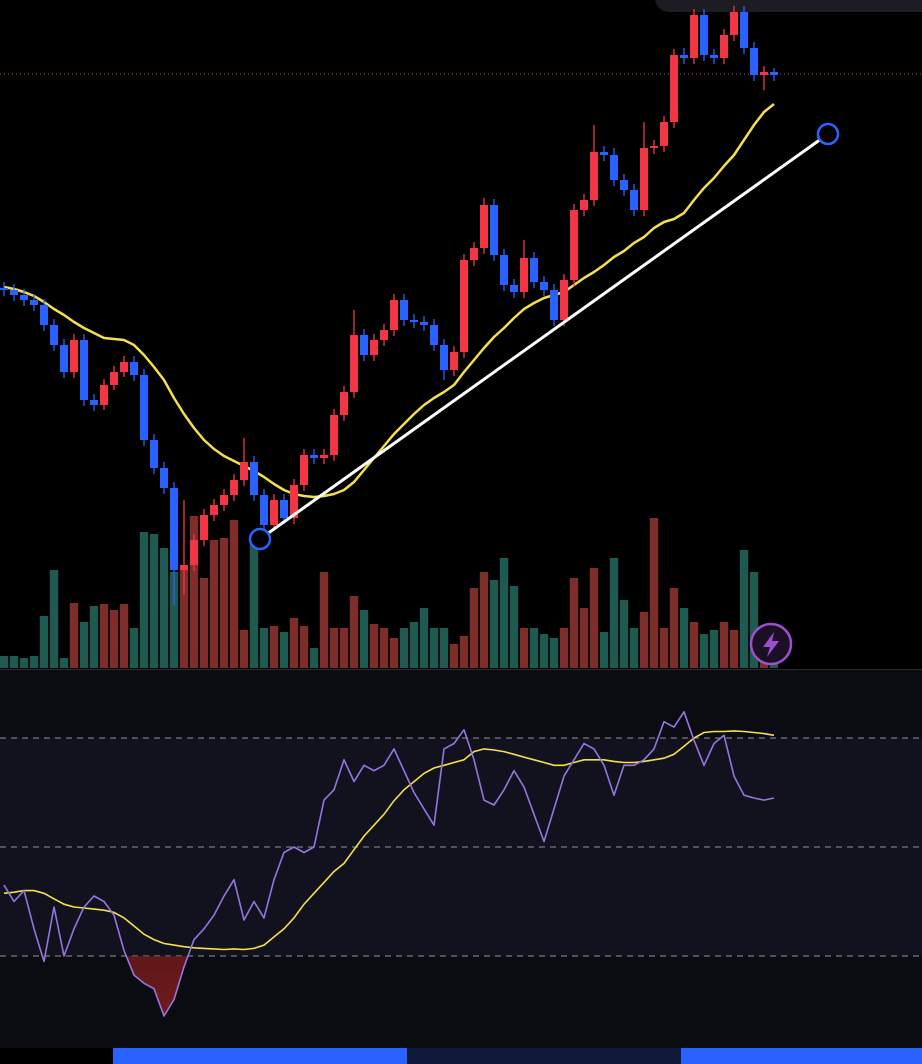 The height and width of the screenshot is (1064, 922). What do you see at coordinates (771, 644) in the screenshot?
I see `lightning-button` at bounding box center [771, 644].